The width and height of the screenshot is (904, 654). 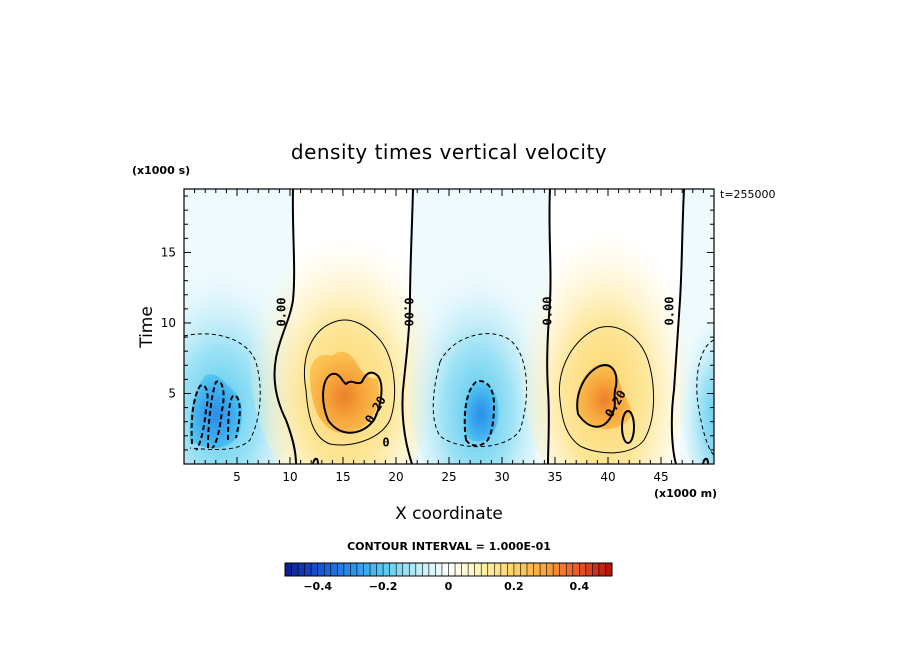 I want to click on contour-pos-0.1-a, so click(x=349, y=382).